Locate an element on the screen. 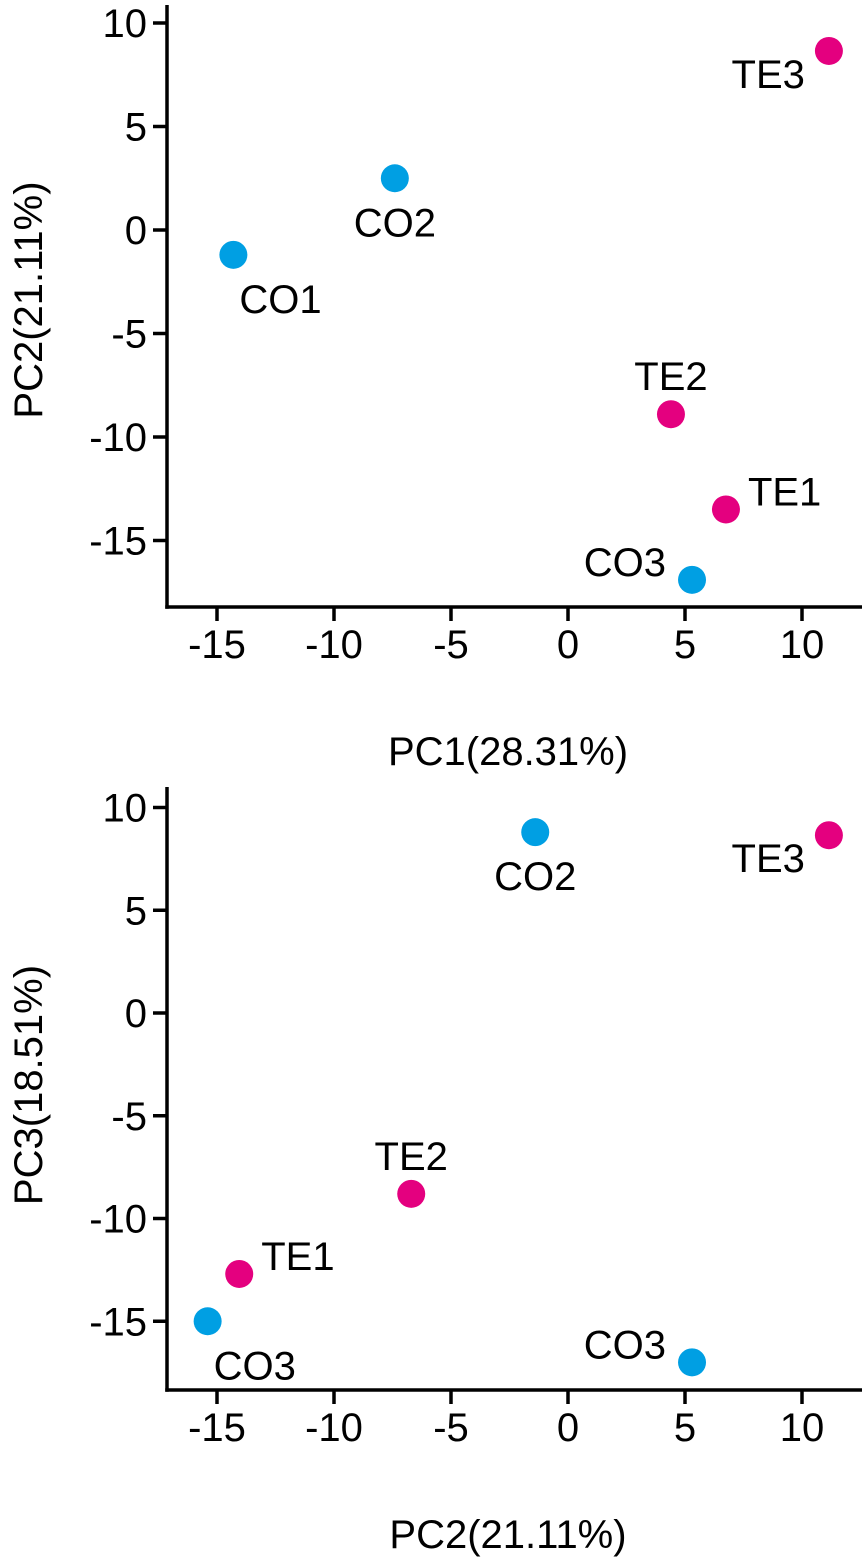 This screenshot has height=1563, width=862. x-axis-title: PC1(28.31%) is located at coordinates (508, 752).